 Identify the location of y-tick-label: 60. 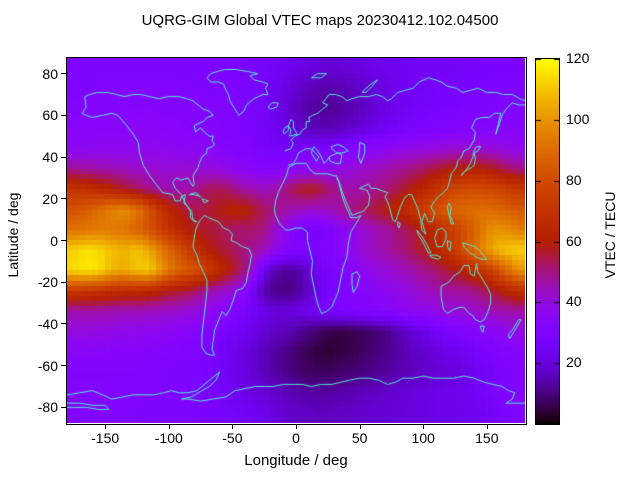
(50, 115).